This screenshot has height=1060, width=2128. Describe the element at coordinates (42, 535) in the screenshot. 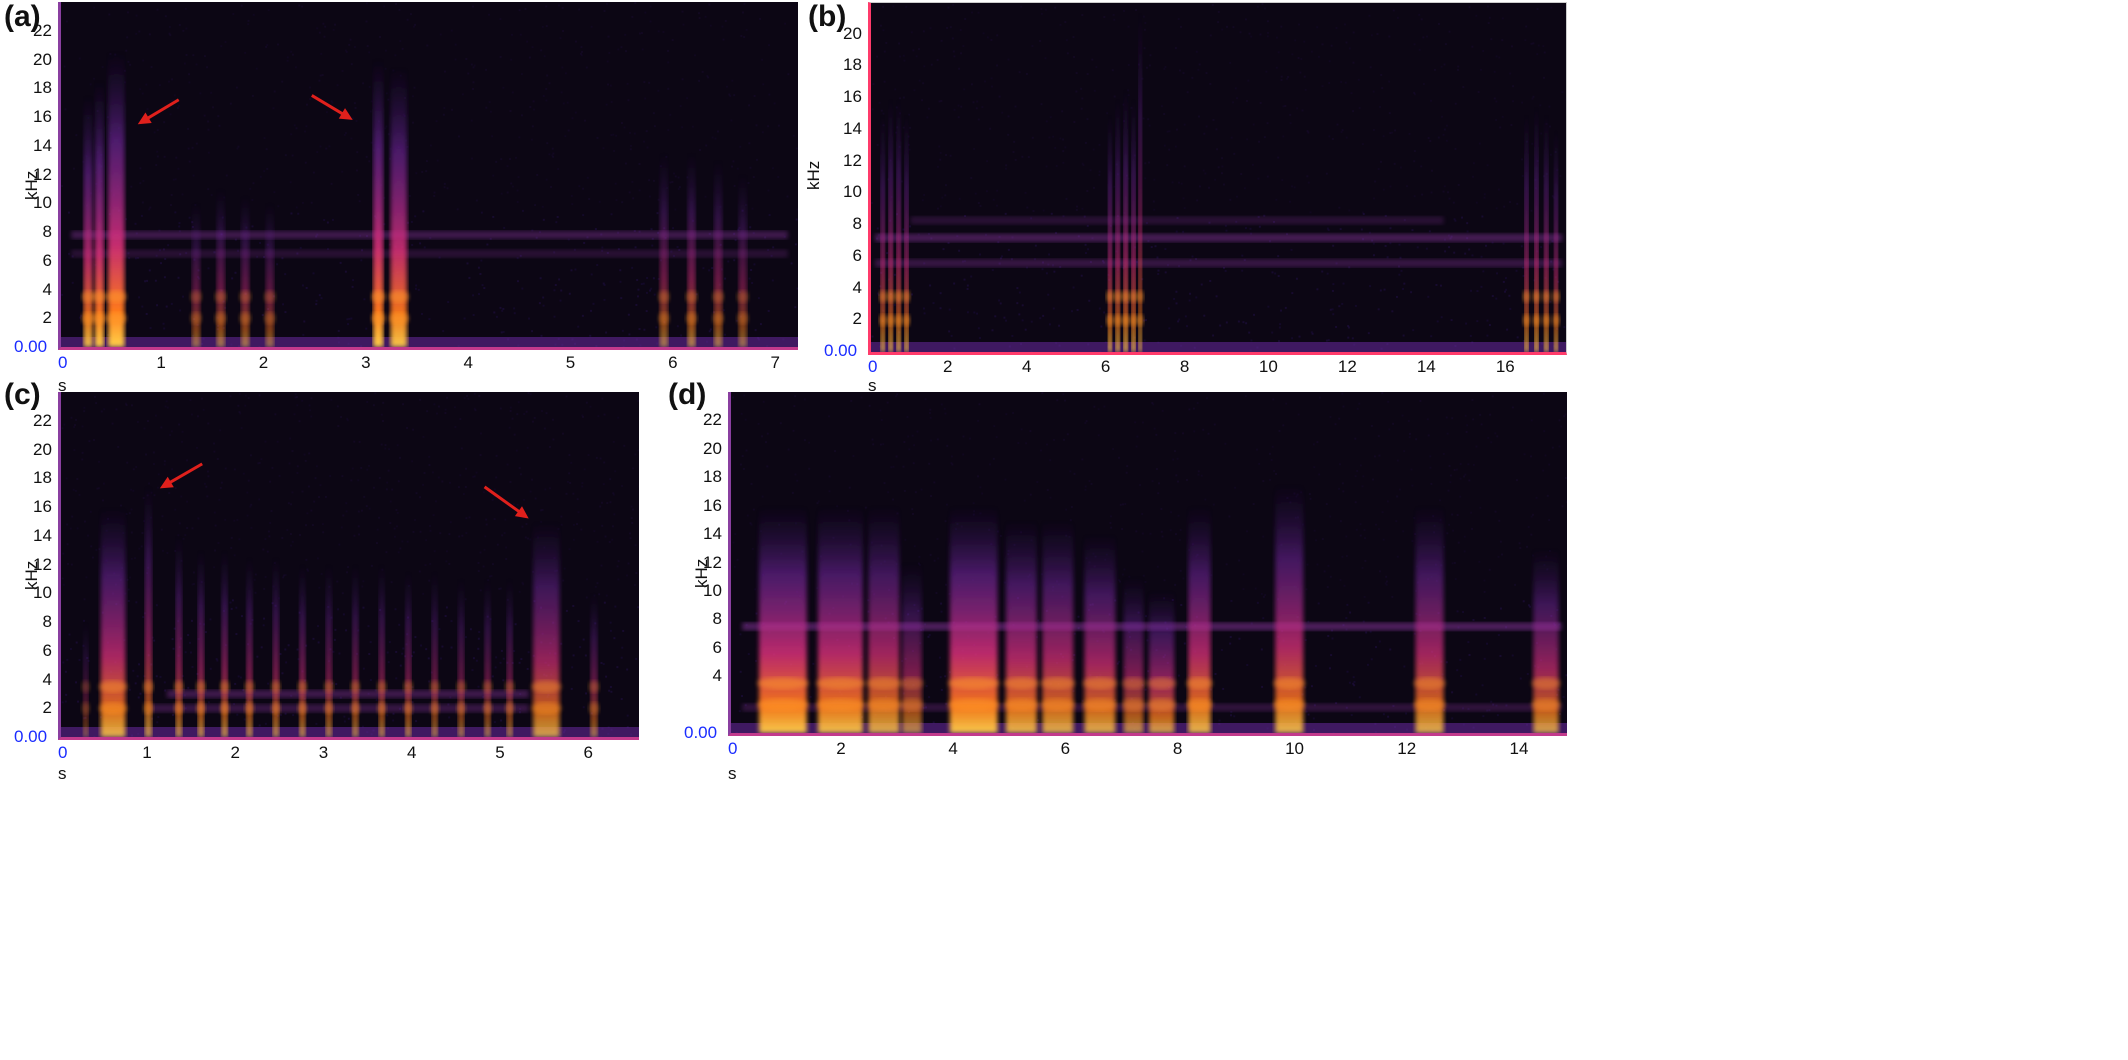

I see `y-tick-label: 14` at that location.